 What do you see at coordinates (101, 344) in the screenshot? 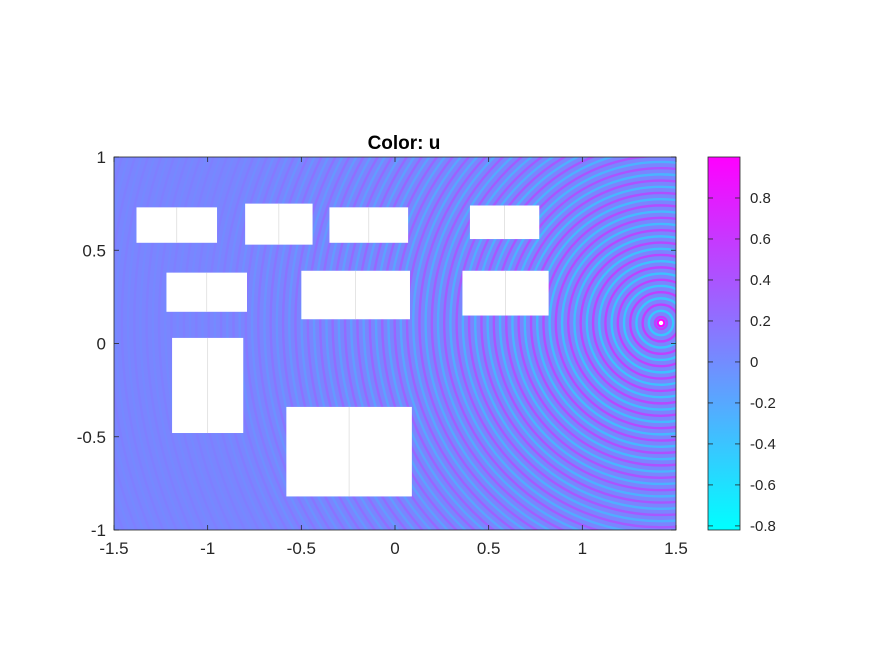
I see `y-tick-label: 0` at bounding box center [101, 344].